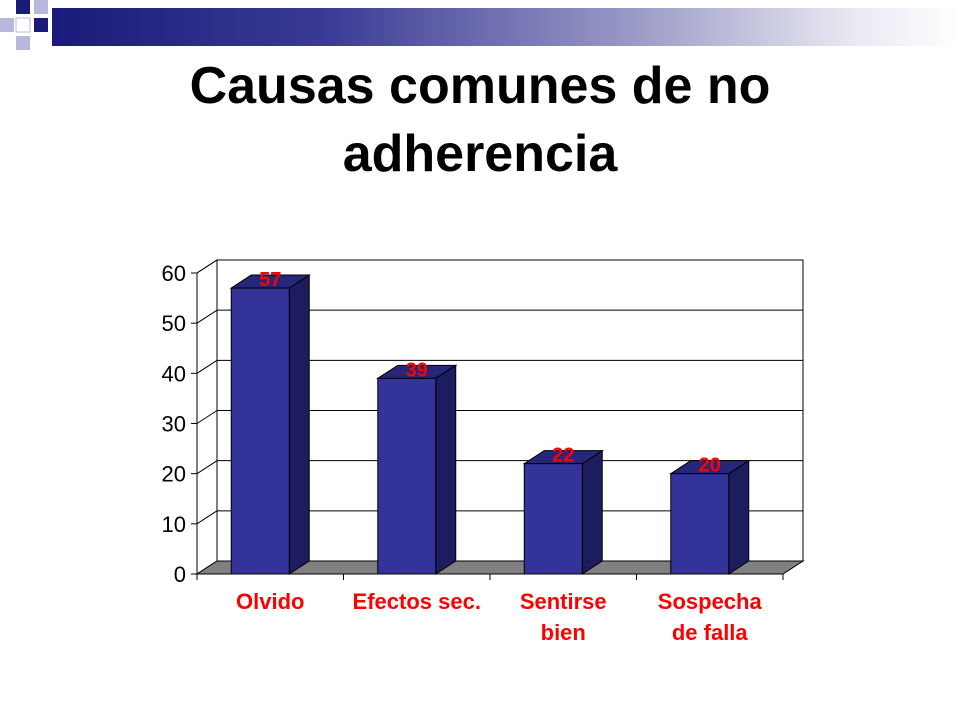  I want to click on category-label-3-line-0: Sospecha, so click(710, 601).